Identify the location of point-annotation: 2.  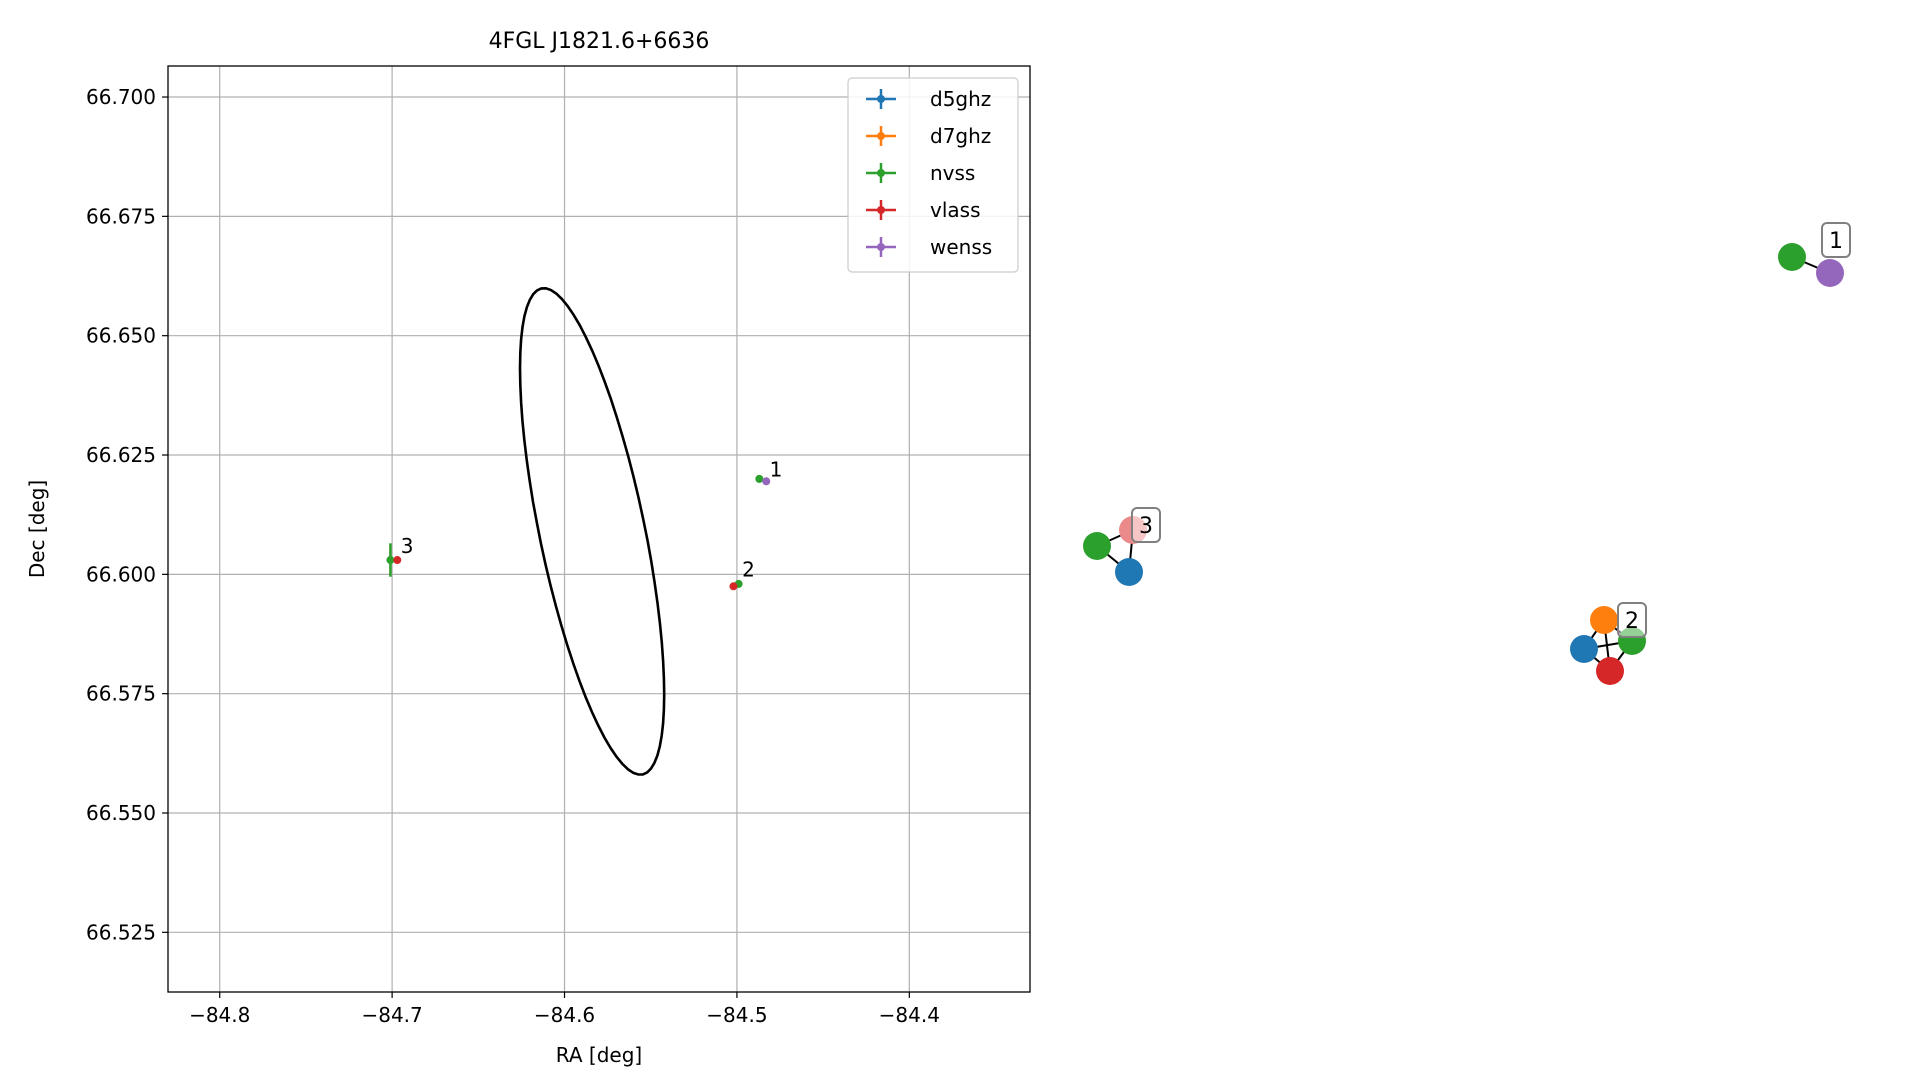
(748, 570).